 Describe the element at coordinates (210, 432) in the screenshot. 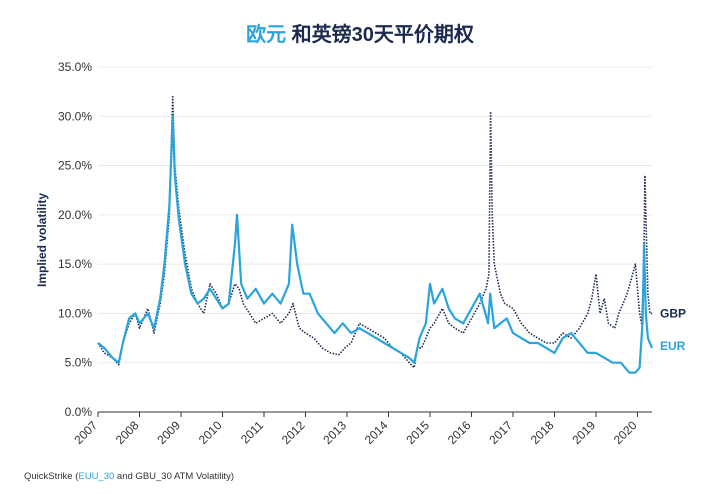

I see `x-tick-label: 2010` at that location.